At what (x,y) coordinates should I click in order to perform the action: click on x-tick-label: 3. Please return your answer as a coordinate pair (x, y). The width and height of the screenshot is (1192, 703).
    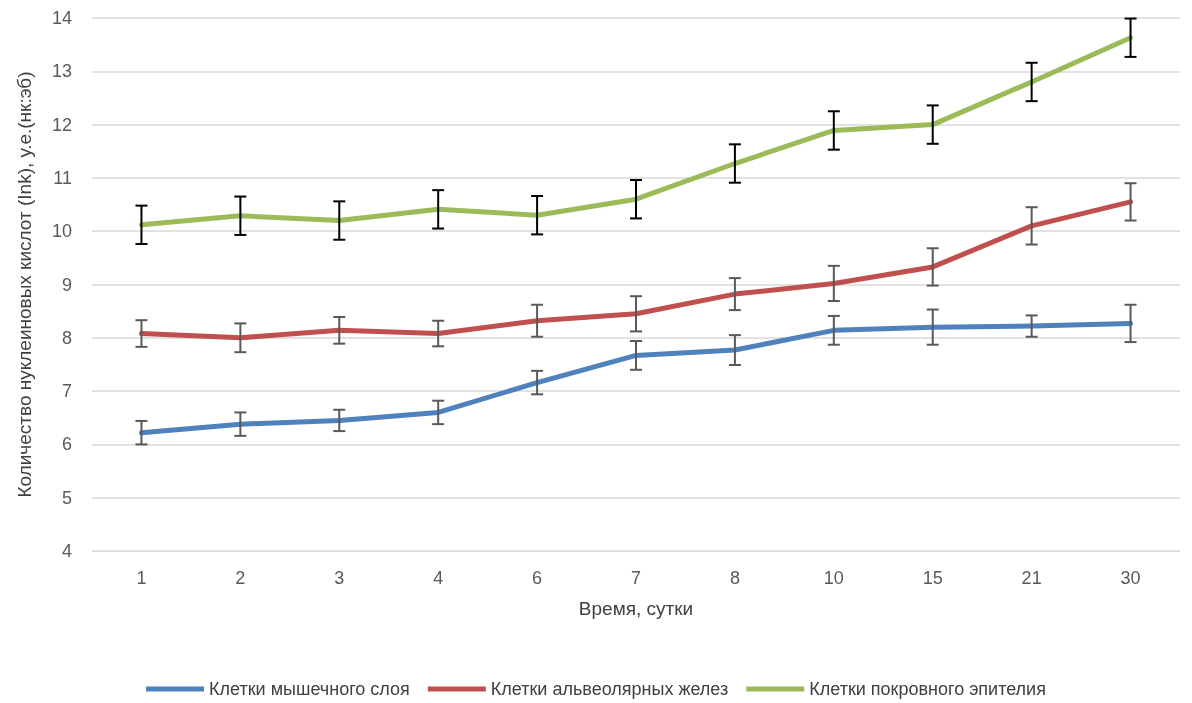
    Looking at the image, I should click on (339, 578).